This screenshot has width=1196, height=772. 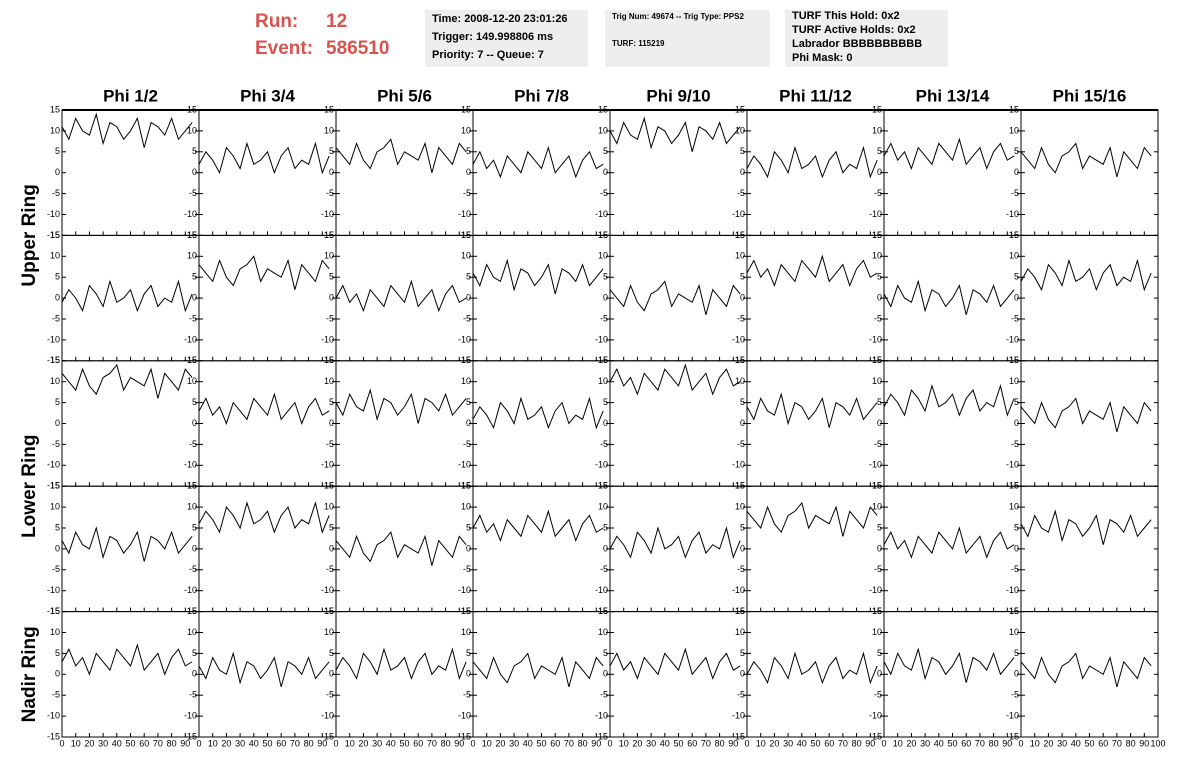 I want to click on info-box, so click(x=687, y=38).